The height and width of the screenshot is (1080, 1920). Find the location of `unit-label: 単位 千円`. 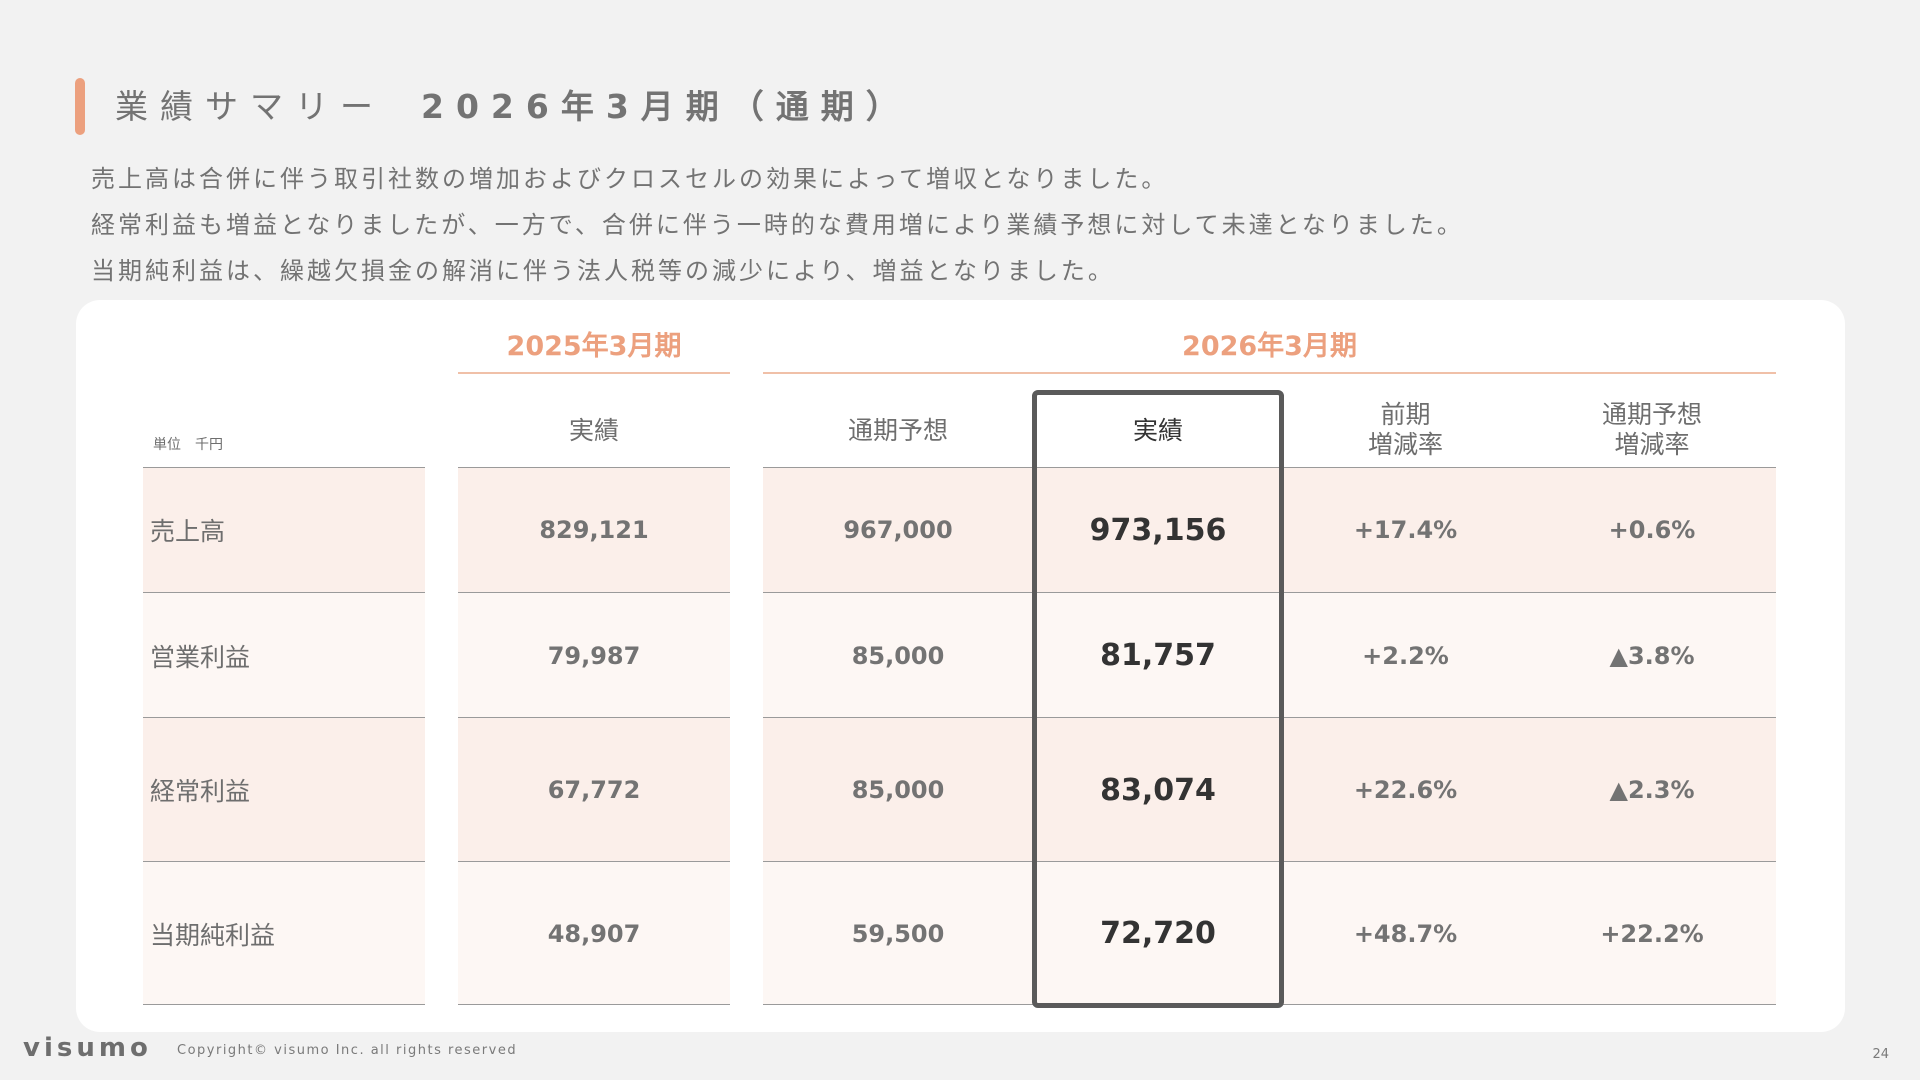

unit-label: 単位 千円 is located at coordinates (188, 445).